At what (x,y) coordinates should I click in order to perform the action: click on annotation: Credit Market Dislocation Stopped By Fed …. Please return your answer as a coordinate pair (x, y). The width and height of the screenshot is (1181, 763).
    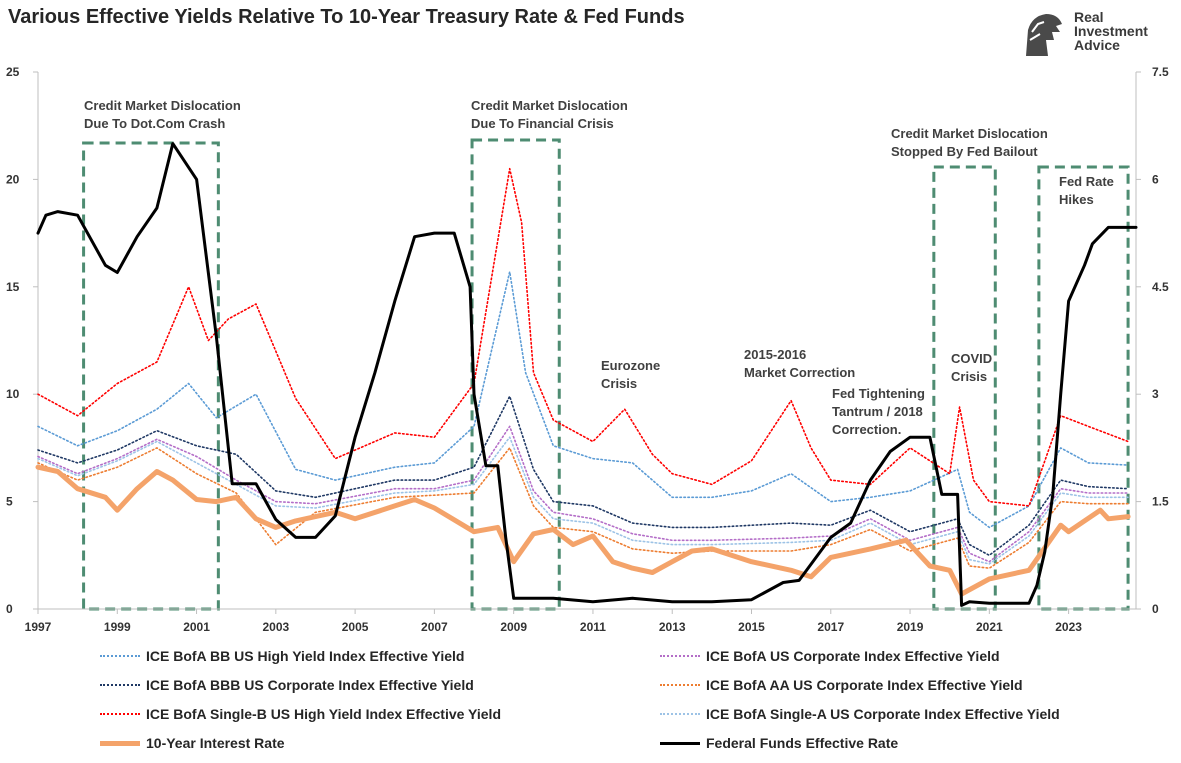
    Looking at the image, I should click on (969, 142).